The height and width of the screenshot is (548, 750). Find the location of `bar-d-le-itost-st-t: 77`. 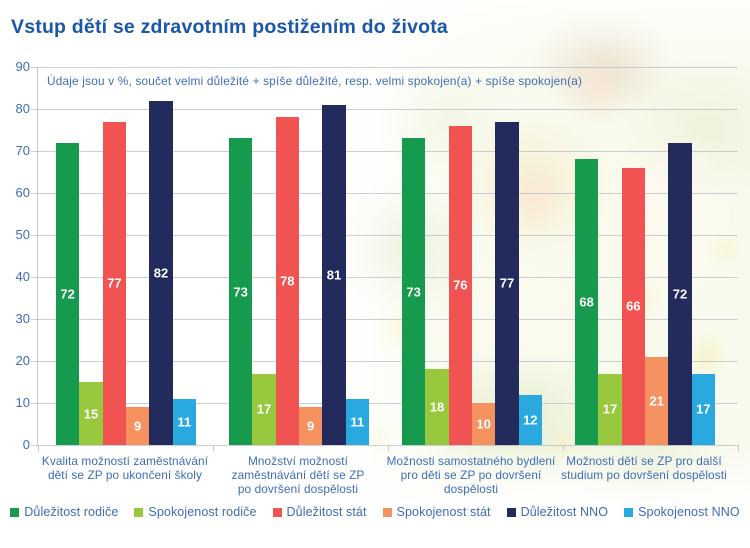

bar-d-le-itost-st-t: 77 is located at coordinates (114, 283).